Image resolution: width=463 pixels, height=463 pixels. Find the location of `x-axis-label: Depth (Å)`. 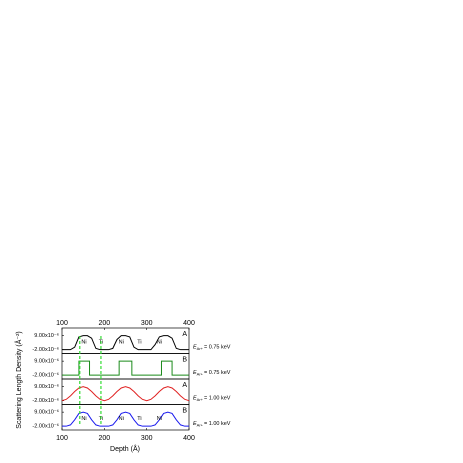

x-axis-label: Depth (Å) is located at coordinates (125, 448).